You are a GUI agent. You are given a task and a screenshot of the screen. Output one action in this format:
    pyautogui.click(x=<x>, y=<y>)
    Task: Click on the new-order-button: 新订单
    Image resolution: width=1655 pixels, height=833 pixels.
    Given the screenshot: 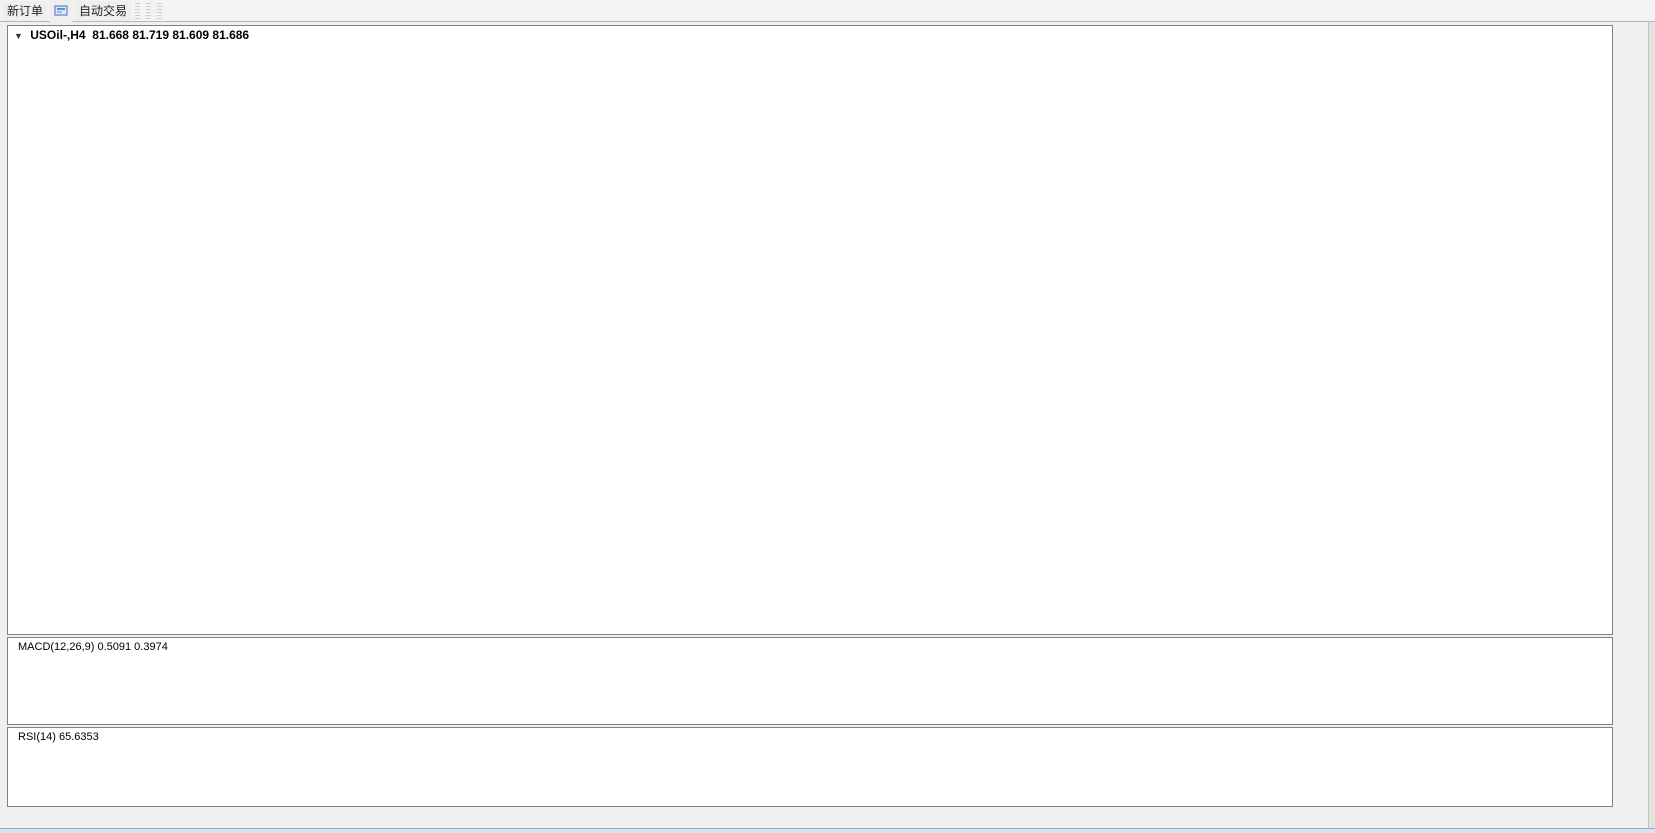 What is the action you would take?
    pyautogui.click(x=25, y=10)
    